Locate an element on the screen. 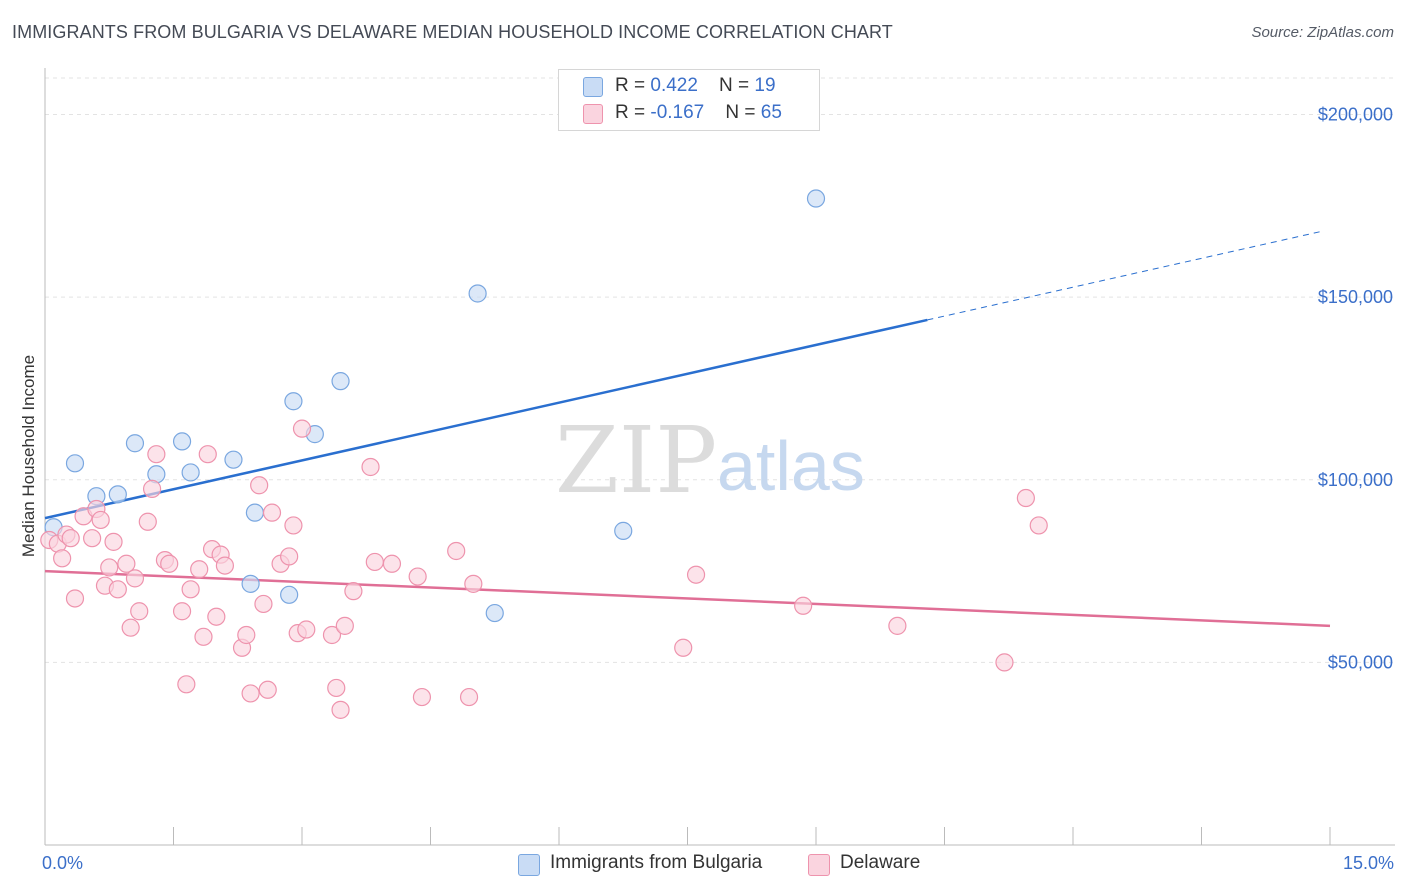 The height and width of the screenshot is (892, 1406). legend-swatch-delaware is located at coordinates (593, 114).